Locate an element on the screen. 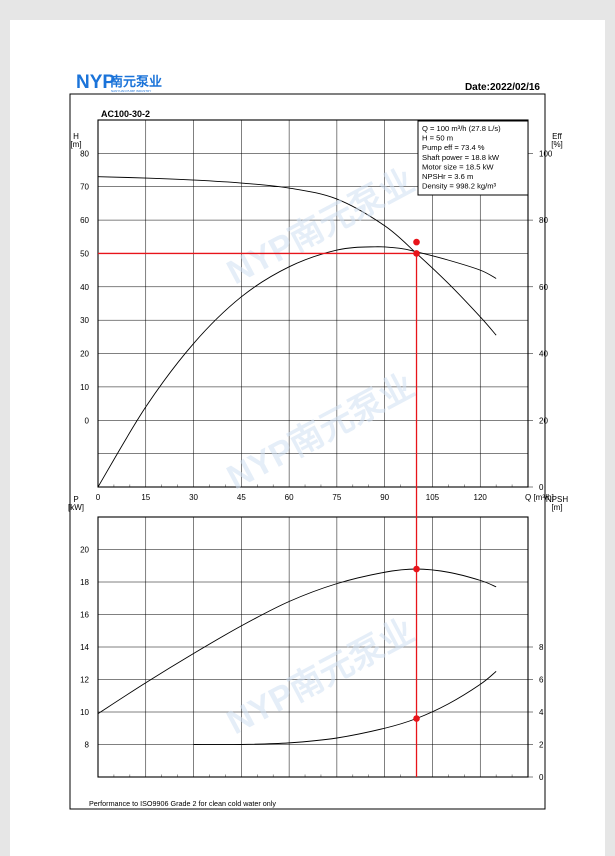 The height and width of the screenshot is (856, 615). info-line: NPSHr = 3.6 m is located at coordinates (447, 176).